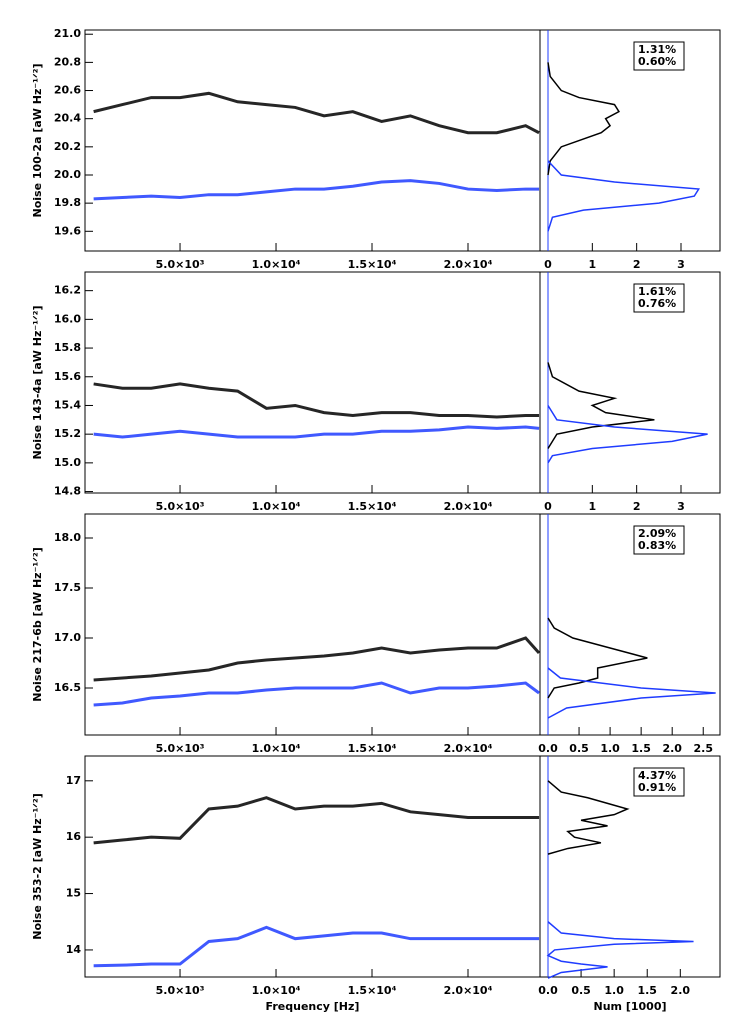 The image size is (731, 1034). I want to click on y-axis-label: Noise 143-4a [aW Hz⁻¹ᐟ²], so click(37, 383).